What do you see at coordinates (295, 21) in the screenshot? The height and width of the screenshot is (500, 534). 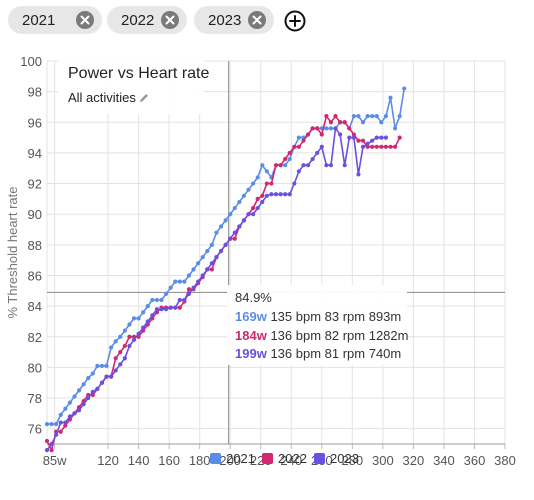 I see `add-filter-plus-circle-icon` at bounding box center [295, 21].